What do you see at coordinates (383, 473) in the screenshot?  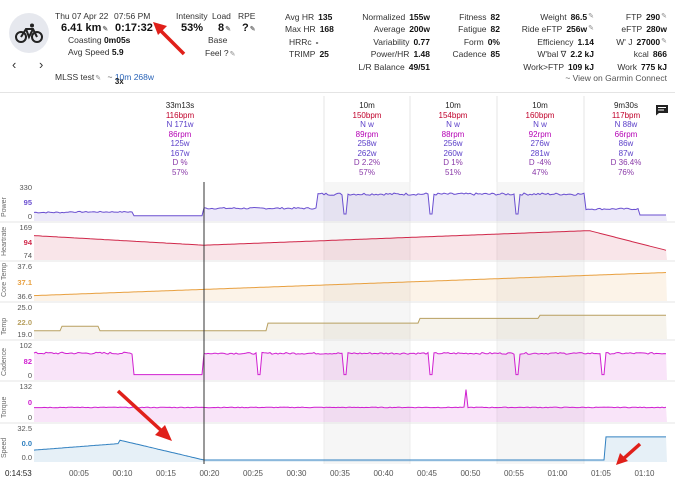 I see `time-tick: 00:40` at bounding box center [383, 473].